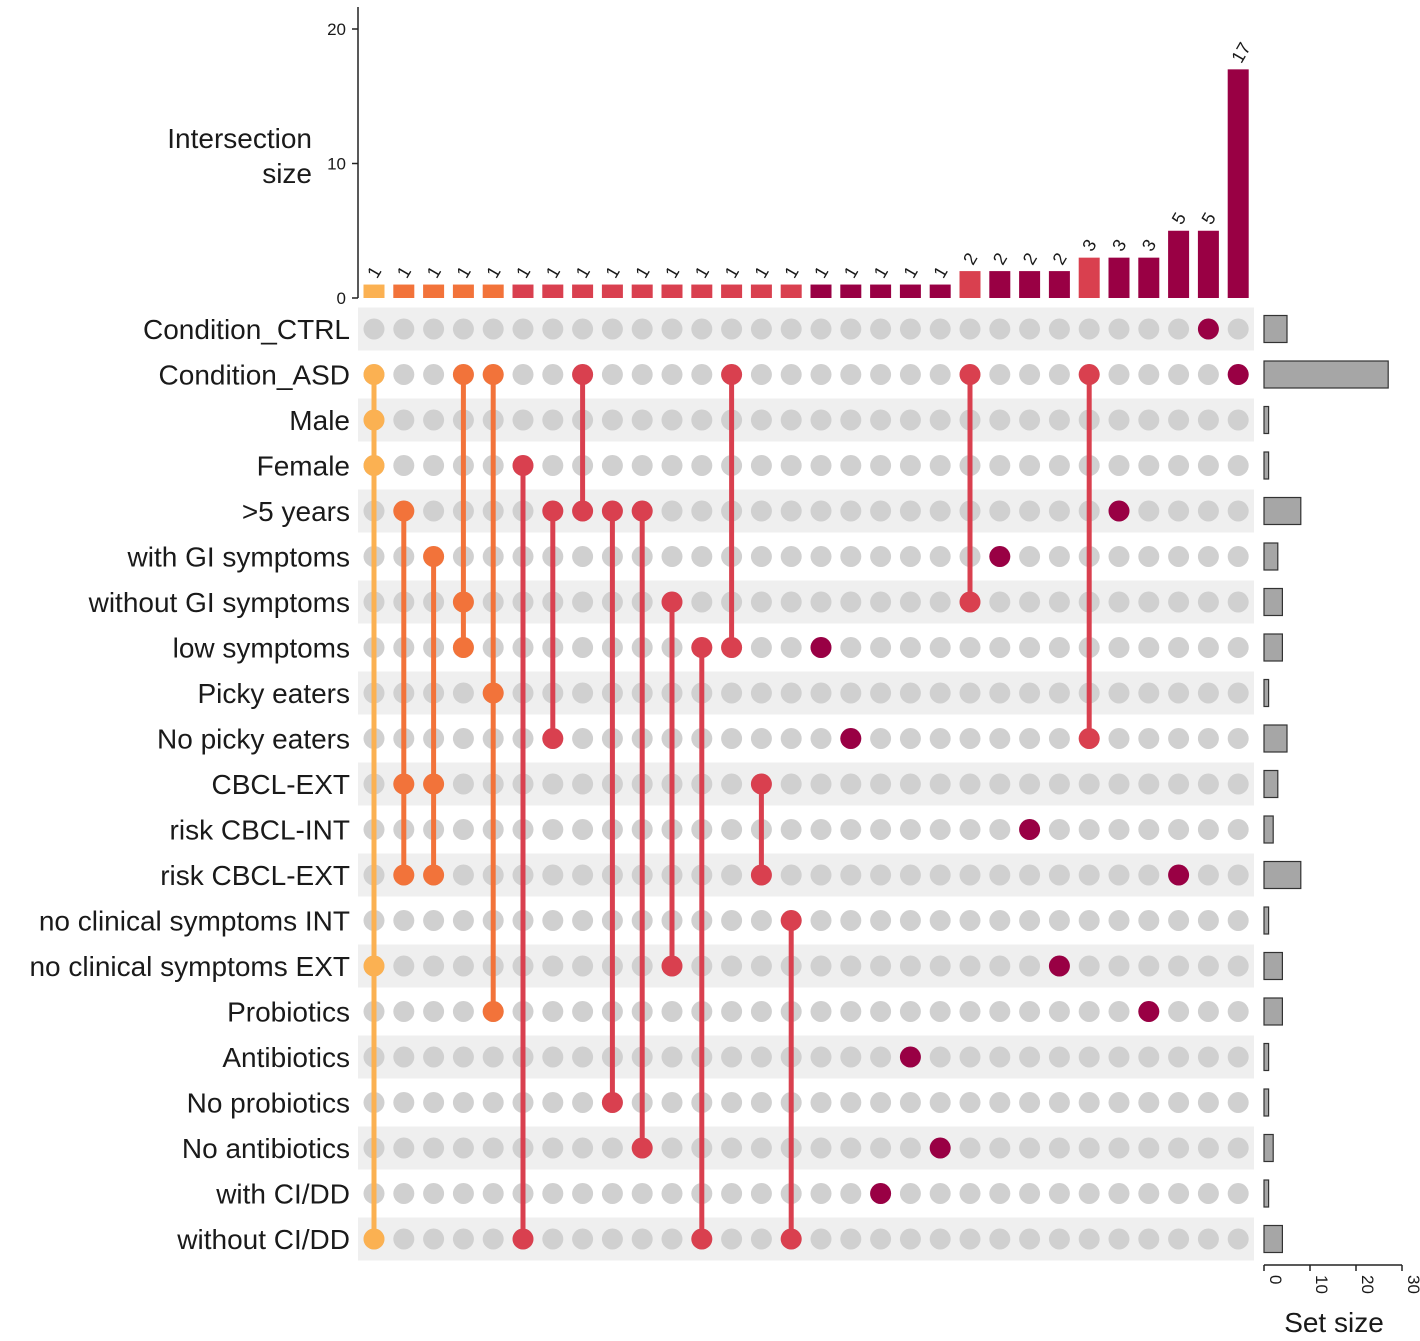 Image resolution: width=1420 pixels, height=1341 pixels. What do you see at coordinates (1412, 1284) in the screenshot?
I see `set-size-axis-tick-label-3: 30` at bounding box center [1412, 1284].